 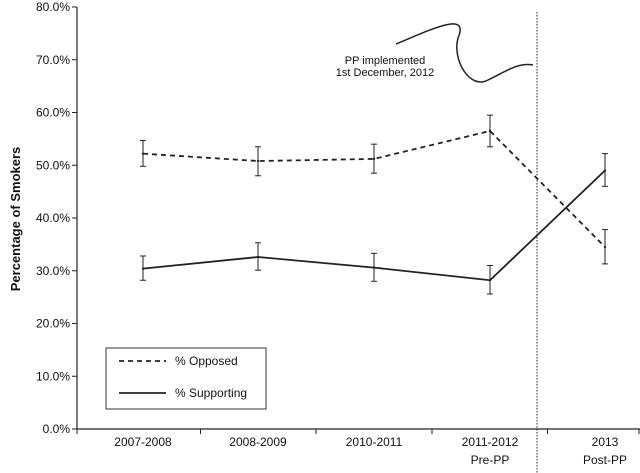 What do you see at coordinates (490, 442) in the screenshot?
I see `x-tick-label: 2011-2012` at bounding box center [490, 442].